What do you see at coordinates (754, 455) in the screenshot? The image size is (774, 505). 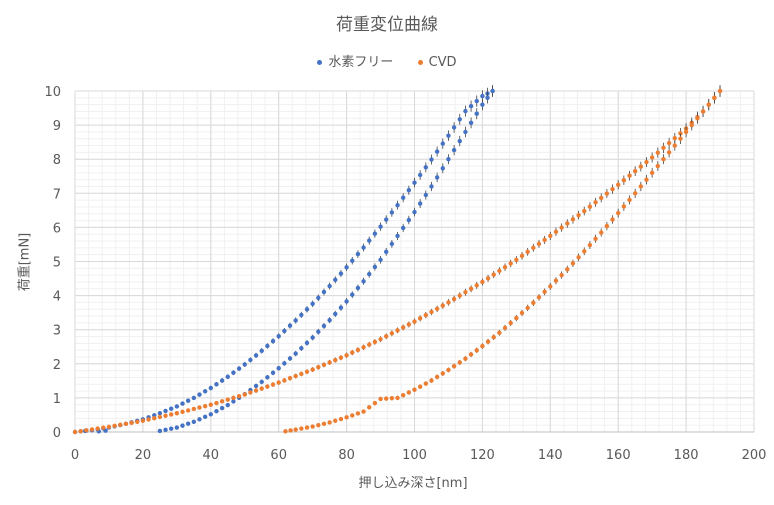 I see `x-tick-label: 200` at bounding box center [754, 455].